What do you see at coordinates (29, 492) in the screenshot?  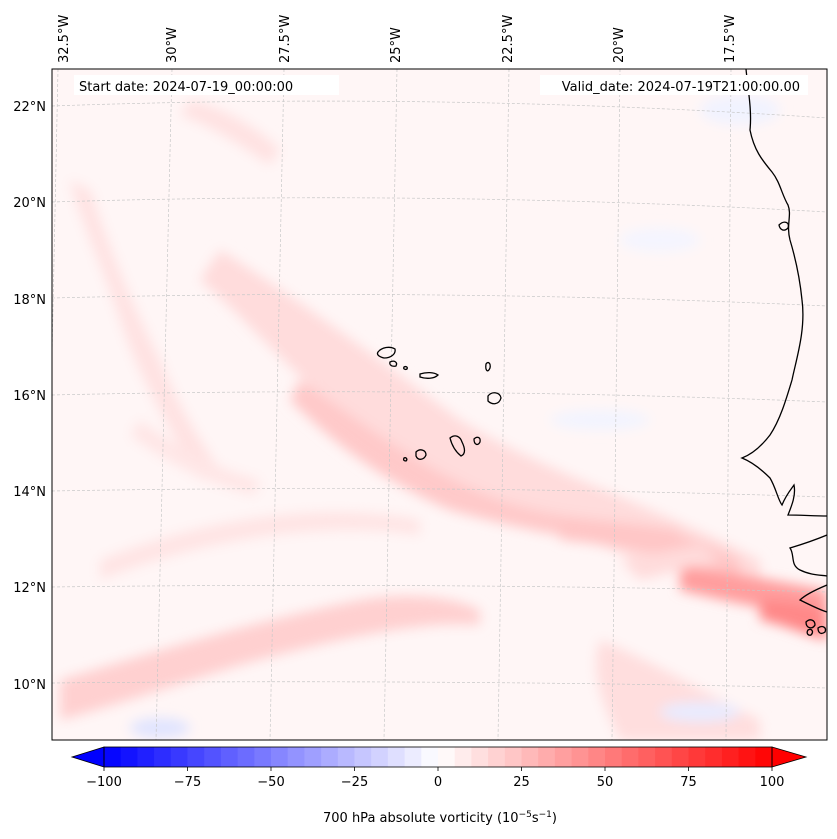 I see `lat-label: 14°N` at bounding box center [29, 492].